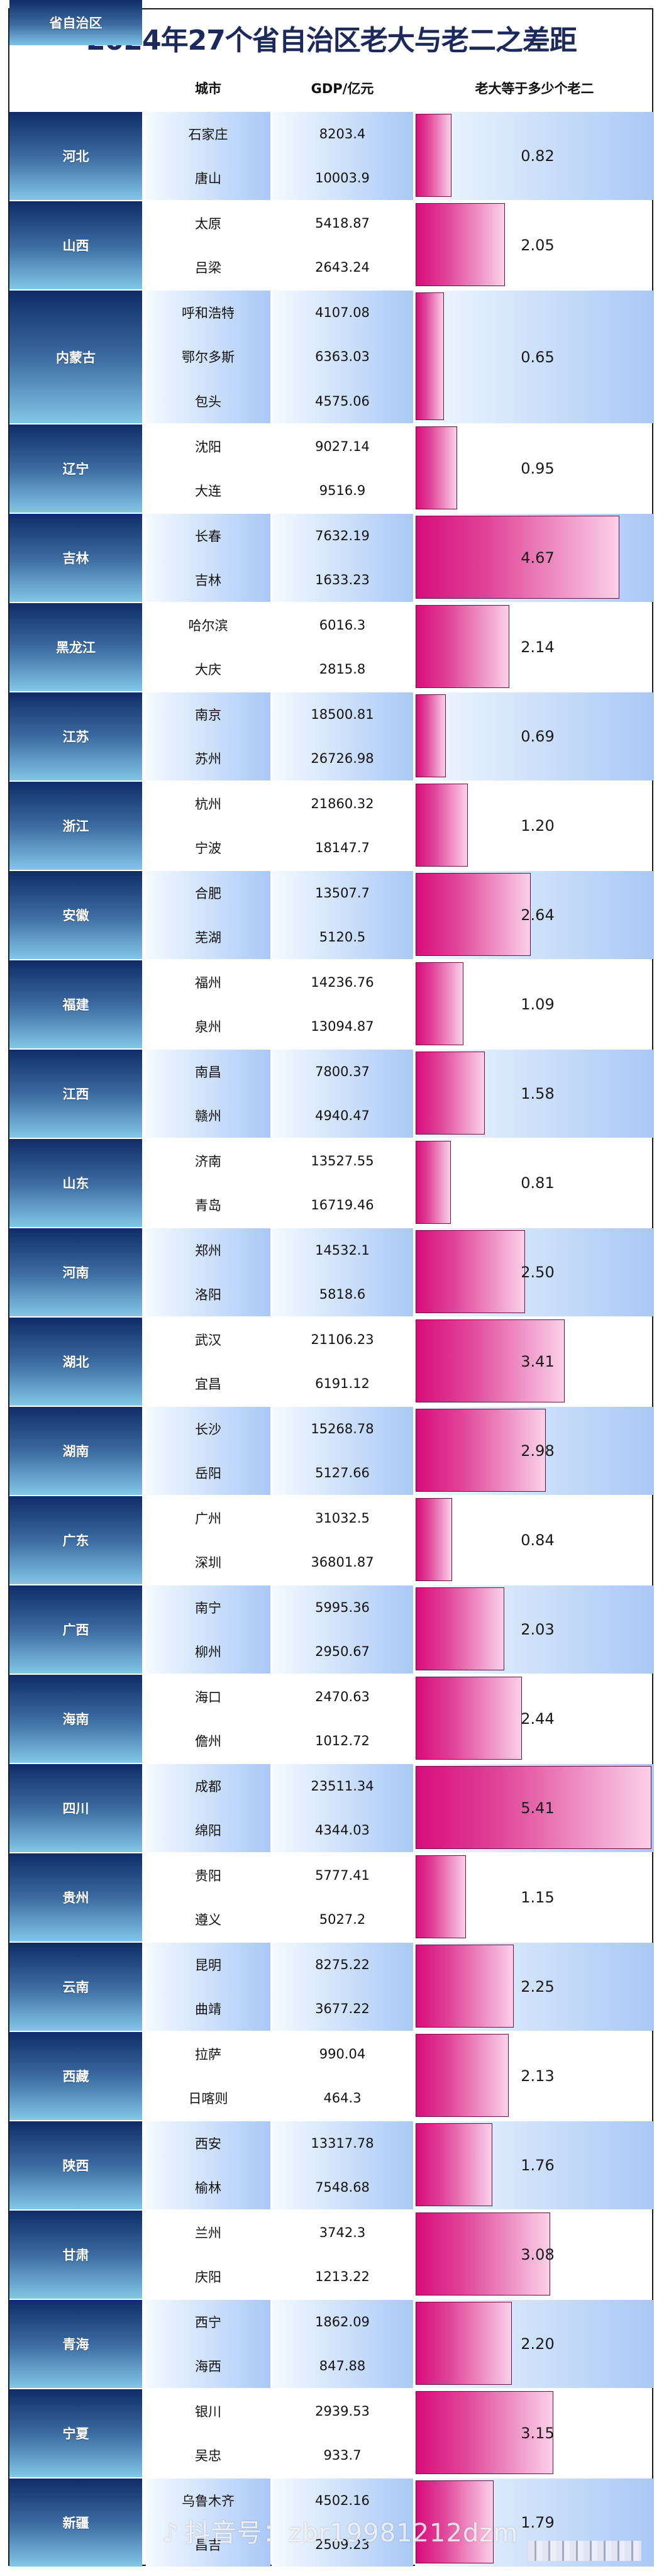  What do you see at coordinates (538, 558) in the screenshot?
I see `ratio-value: 4.67` at bounding box center [538, 558].